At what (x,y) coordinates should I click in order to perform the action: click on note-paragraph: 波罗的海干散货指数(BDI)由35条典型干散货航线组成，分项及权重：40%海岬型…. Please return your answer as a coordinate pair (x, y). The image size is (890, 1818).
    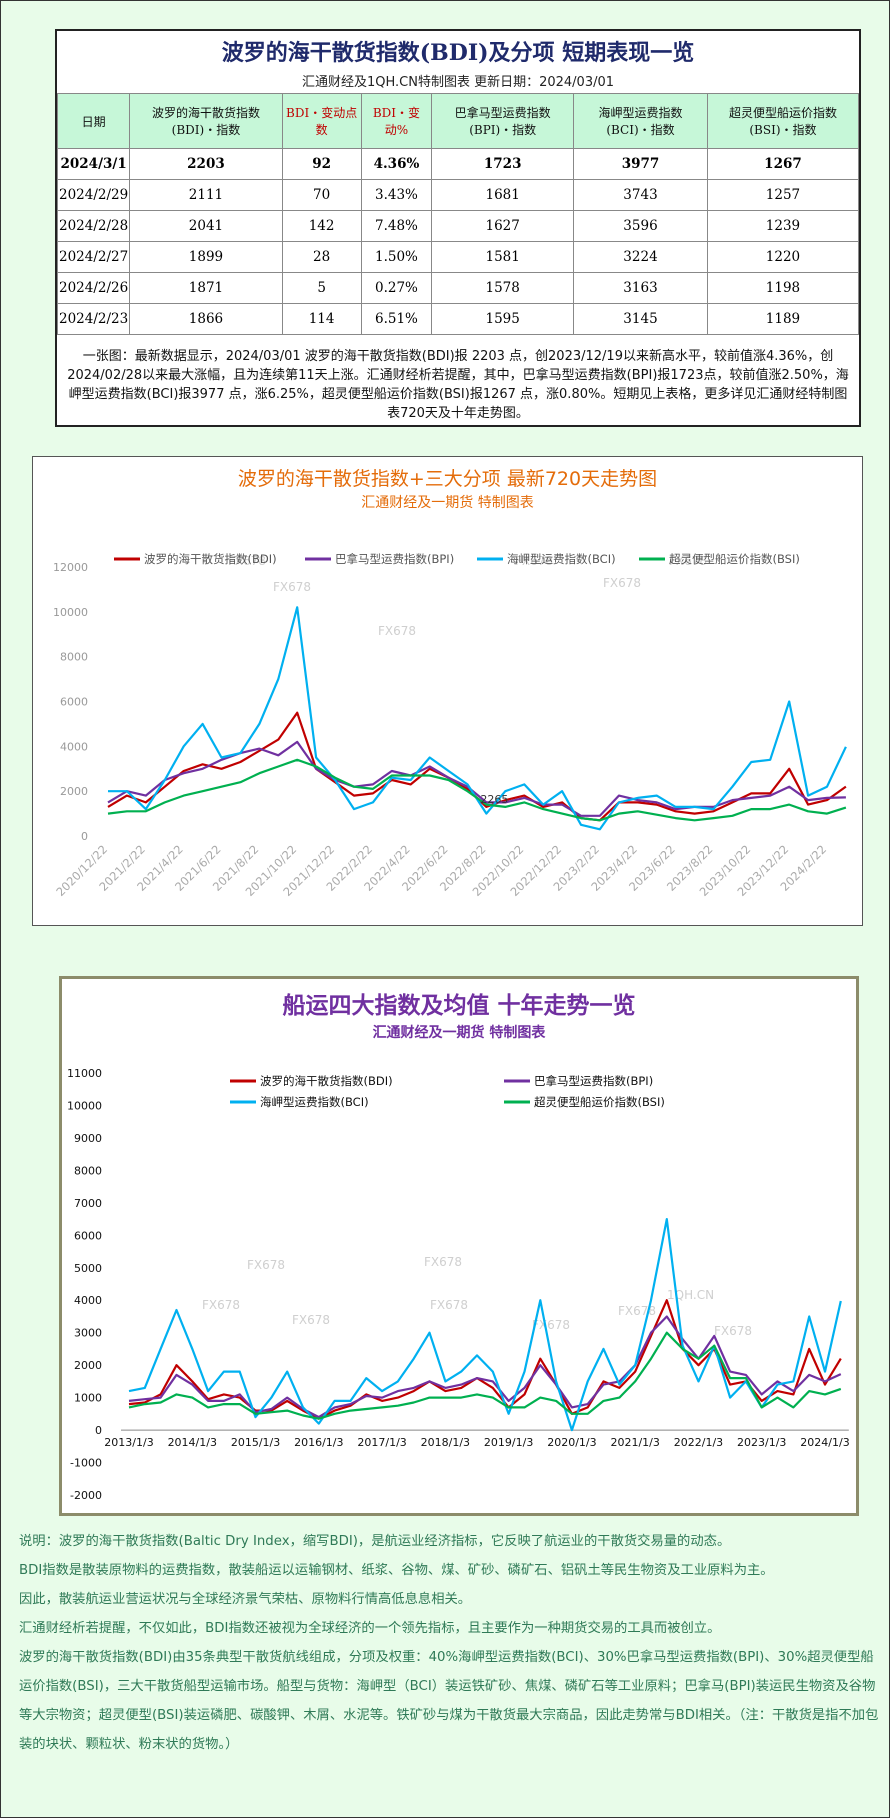
    Looking at the image, I should click on (449, 1701).